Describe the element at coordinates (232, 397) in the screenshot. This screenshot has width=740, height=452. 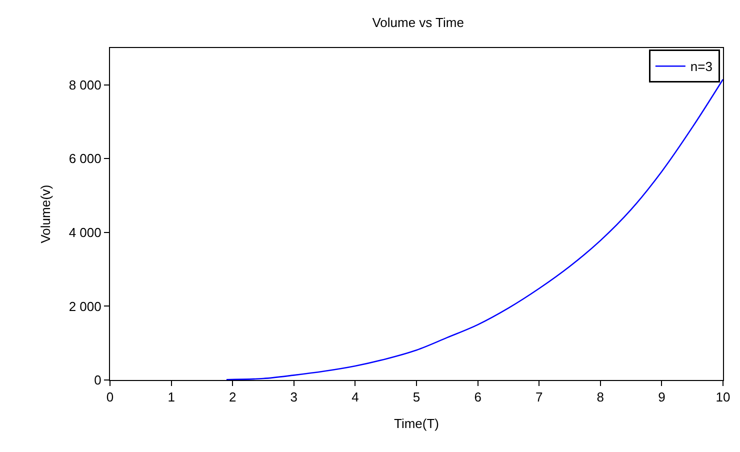
I see `x-tick-label: 2` at that location.